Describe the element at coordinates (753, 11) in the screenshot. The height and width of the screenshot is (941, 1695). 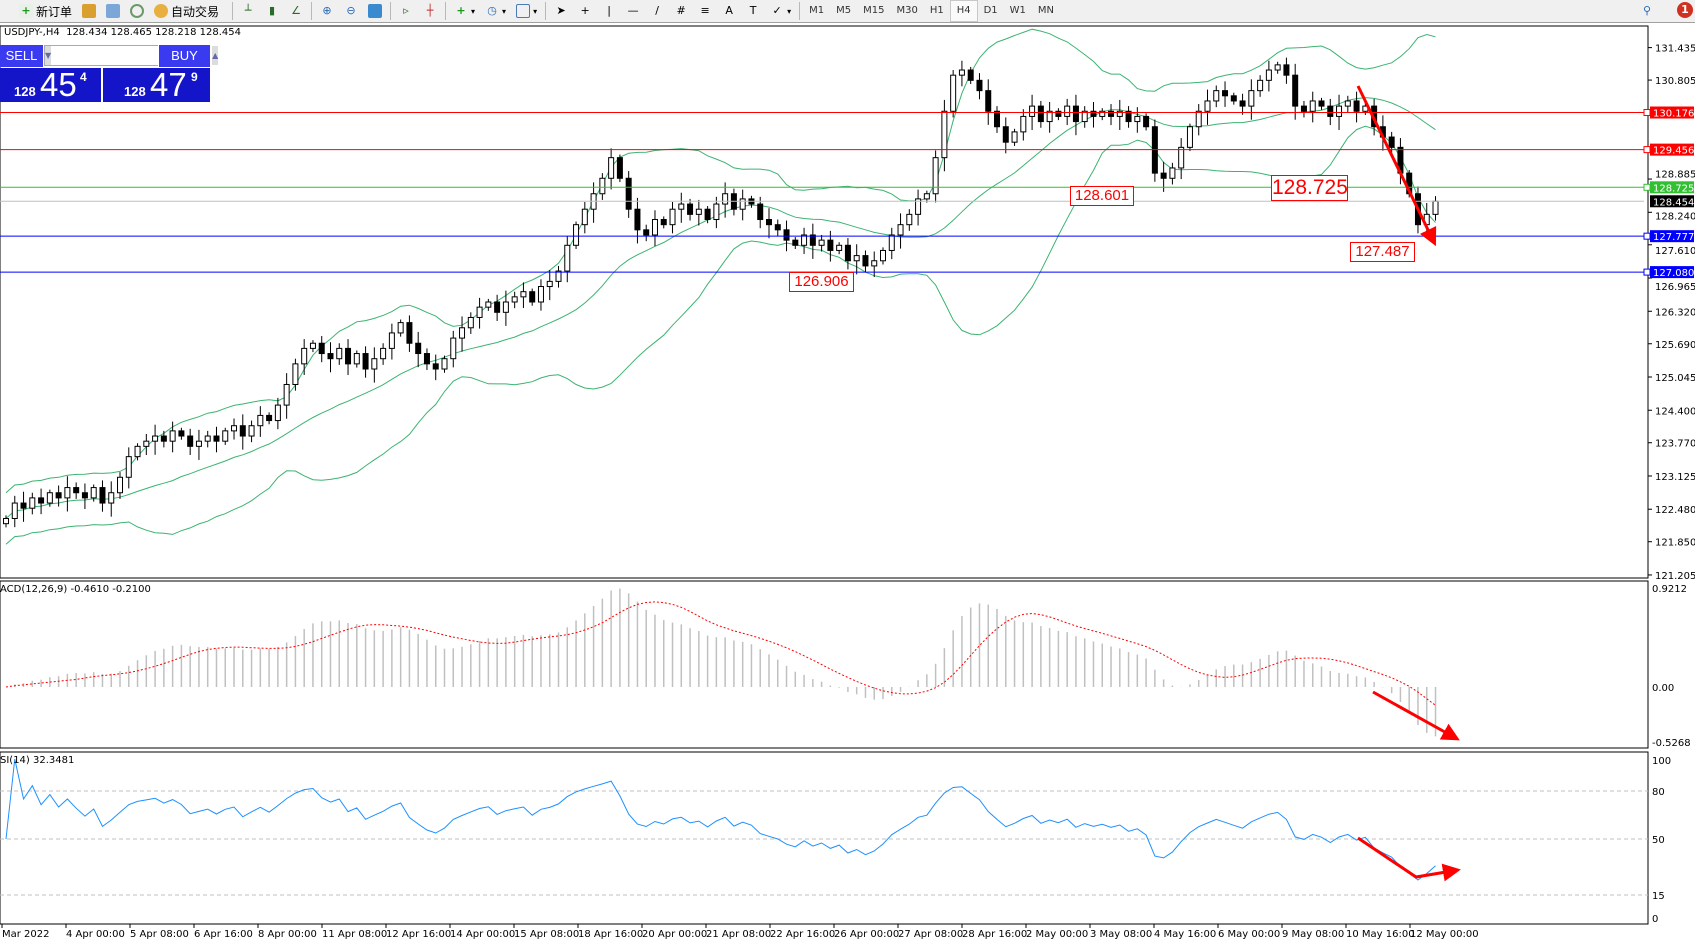
I see `text-label-button: T` at that location.